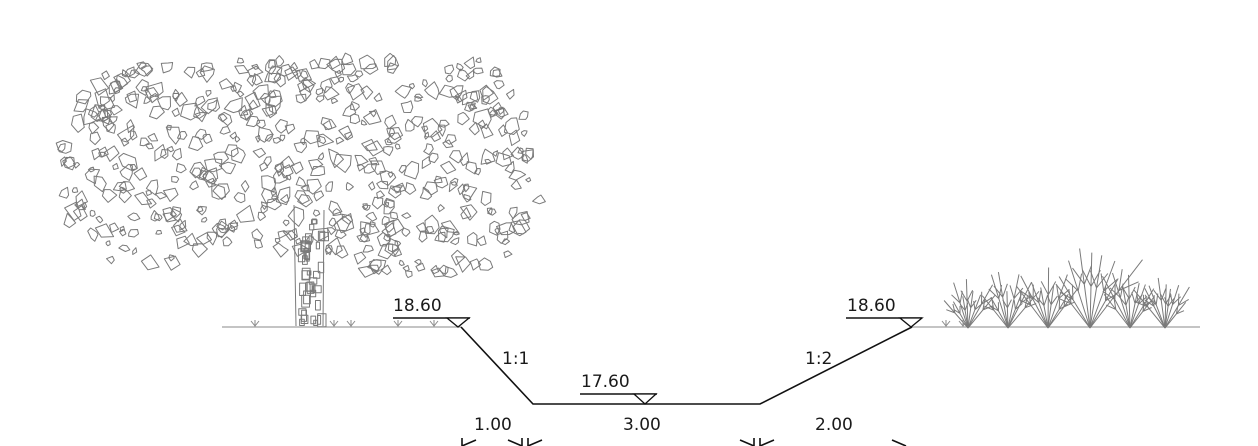  Describe the element at coordinates (834, 425) in the screenshot. I see `dimension-right-label: 2.00` at that location.